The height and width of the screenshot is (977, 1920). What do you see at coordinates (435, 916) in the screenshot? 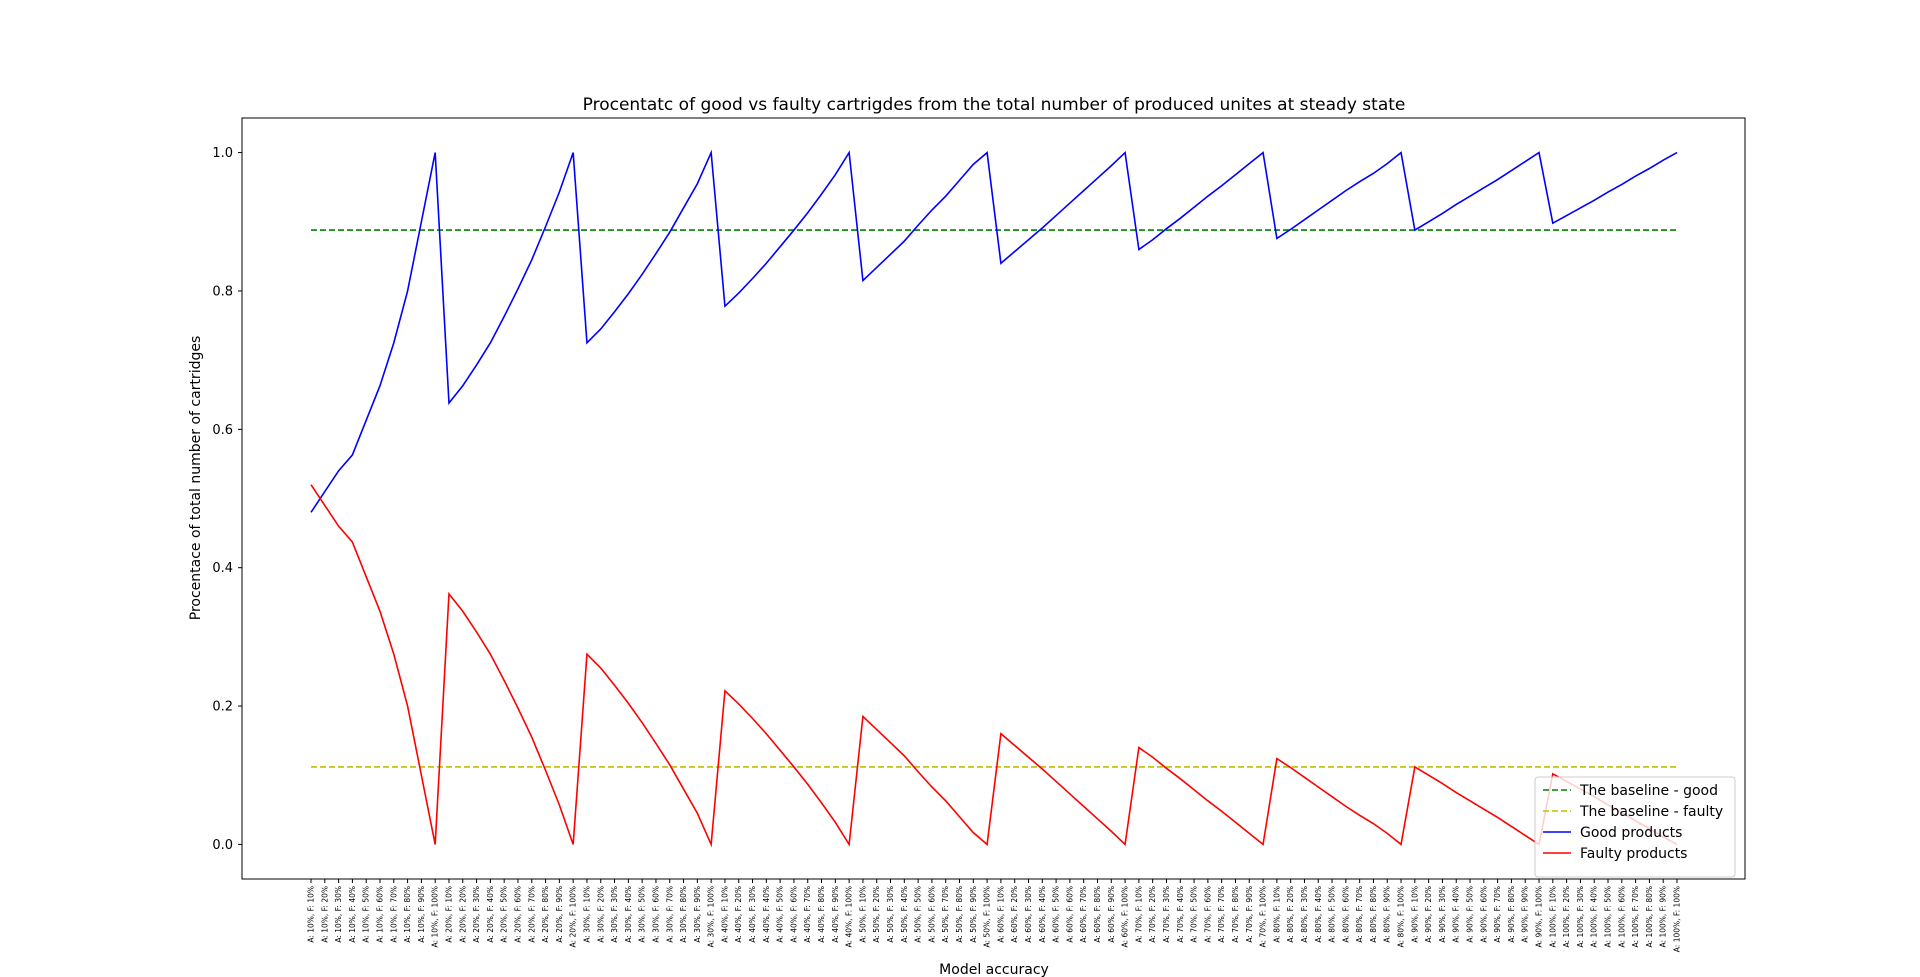
I see `x-tick-label: A: 10%, F: 100%` at bounding box center [435, 916].